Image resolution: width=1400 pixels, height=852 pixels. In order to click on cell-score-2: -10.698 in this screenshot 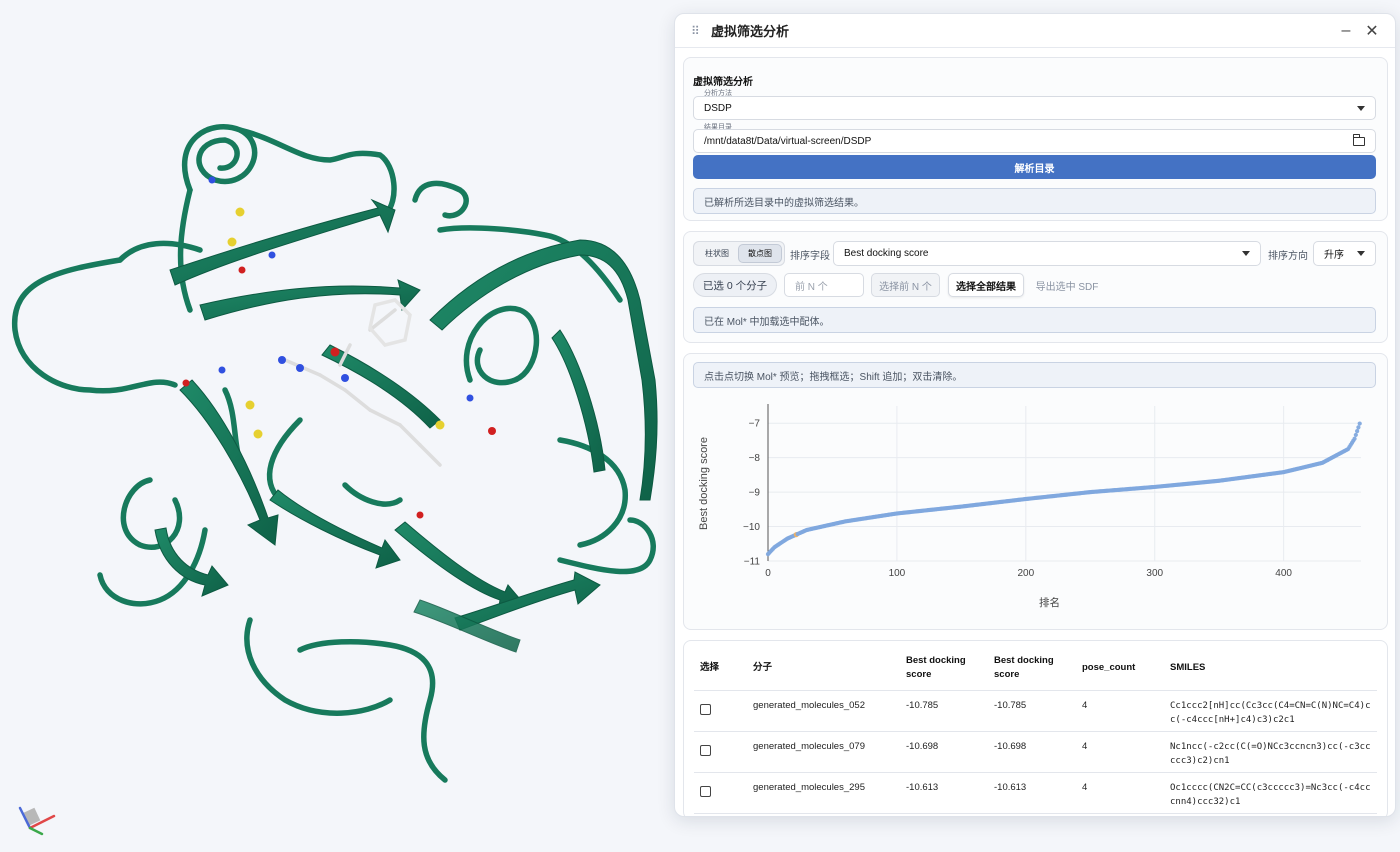, I will do `click(1032, 752)`.